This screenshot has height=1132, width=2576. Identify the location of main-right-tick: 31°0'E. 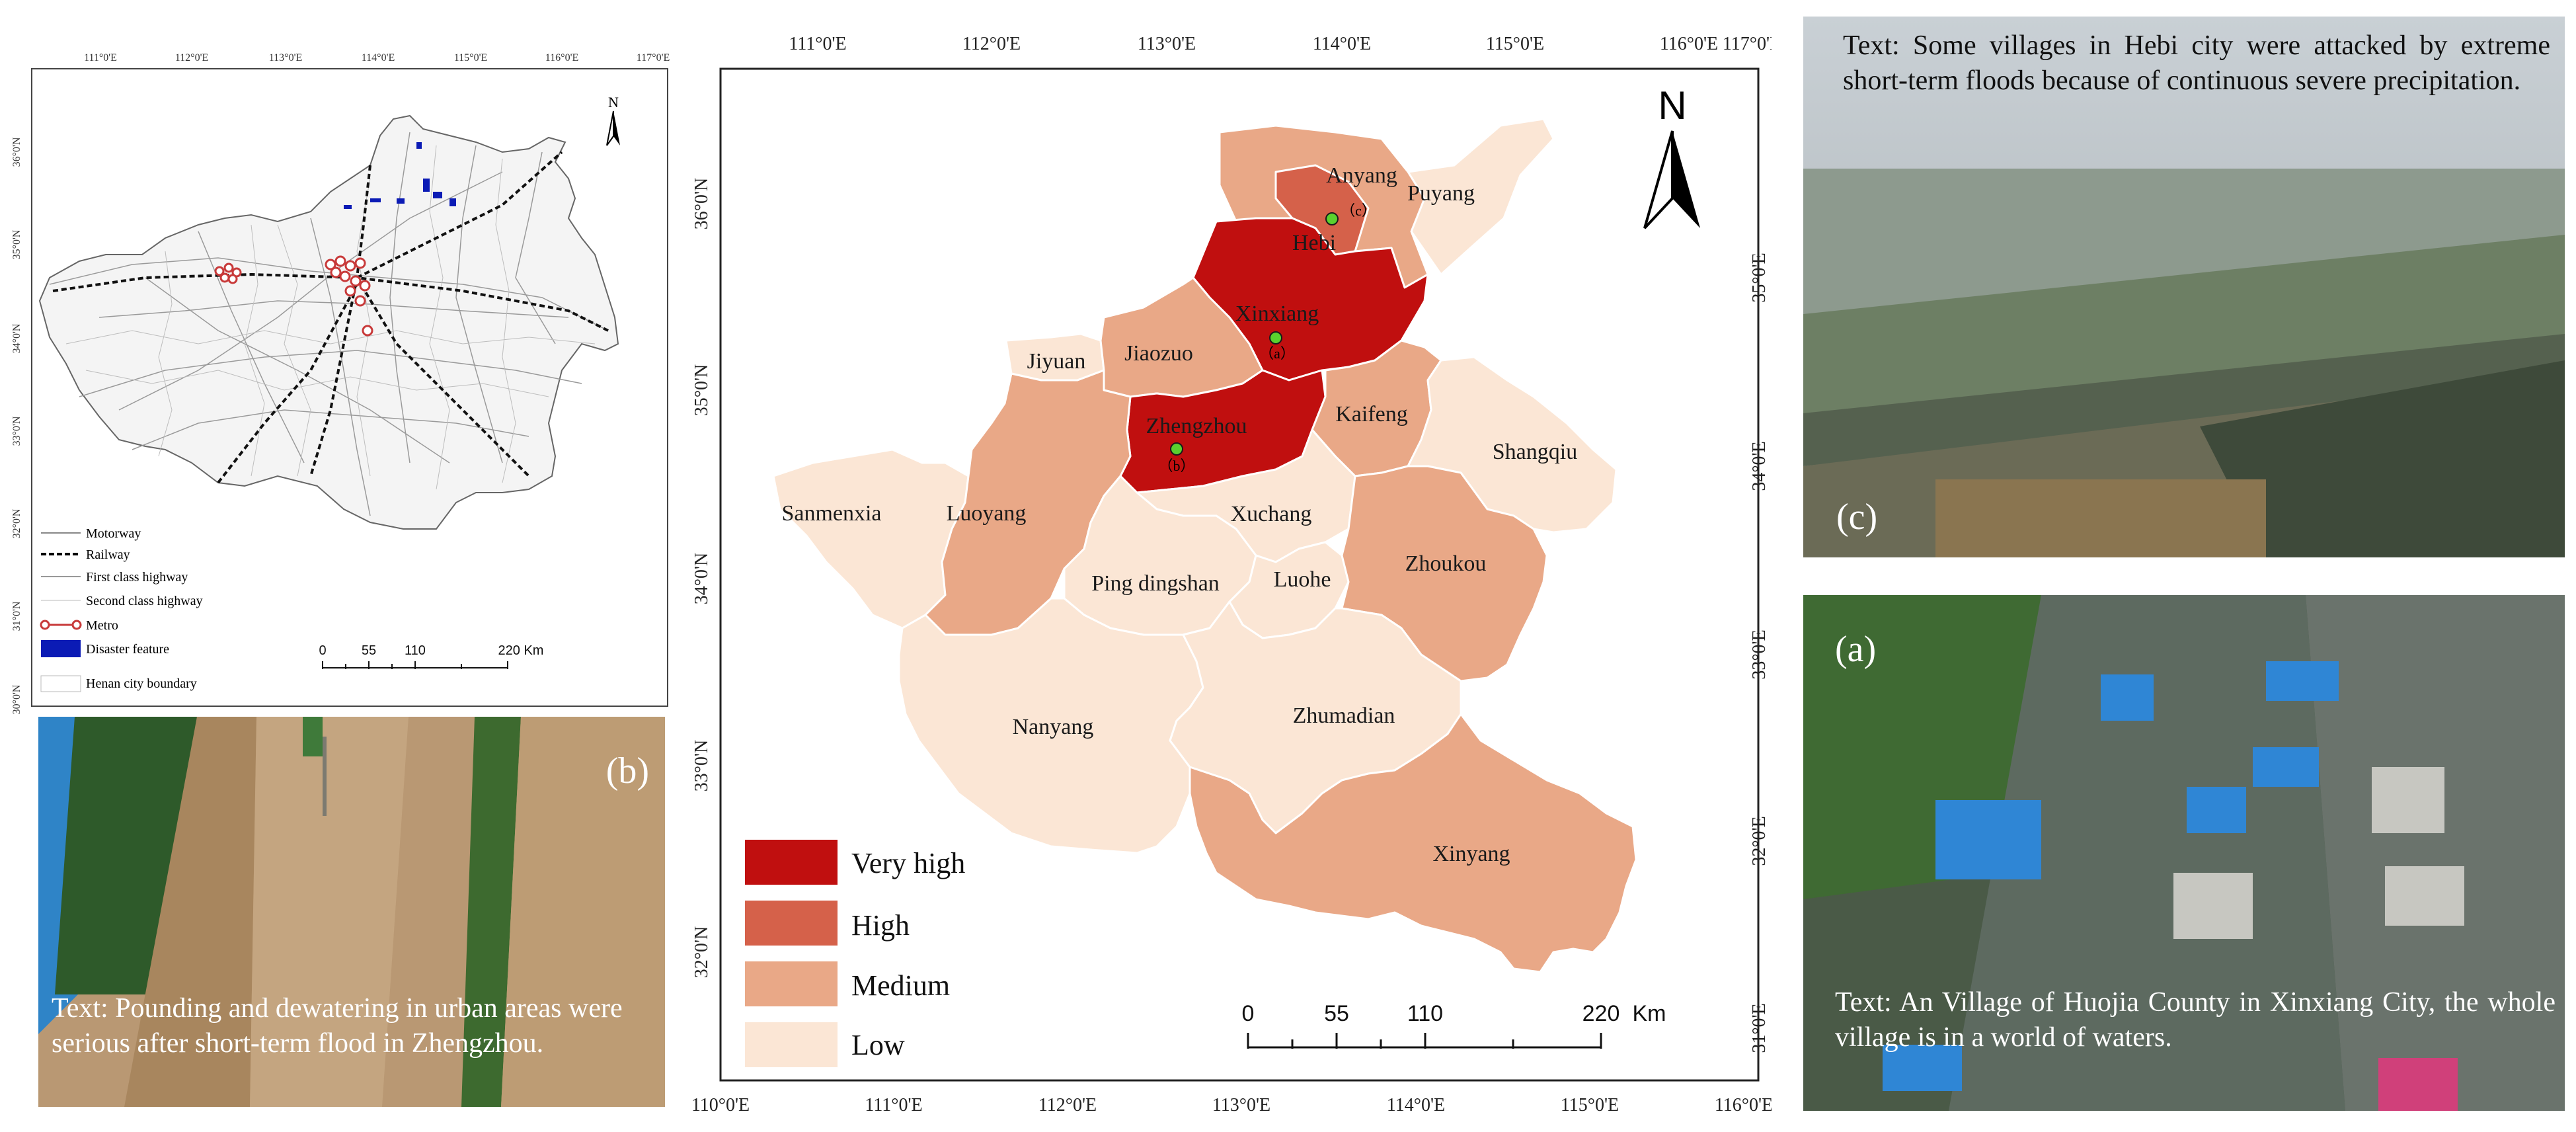
(1759, 1028).